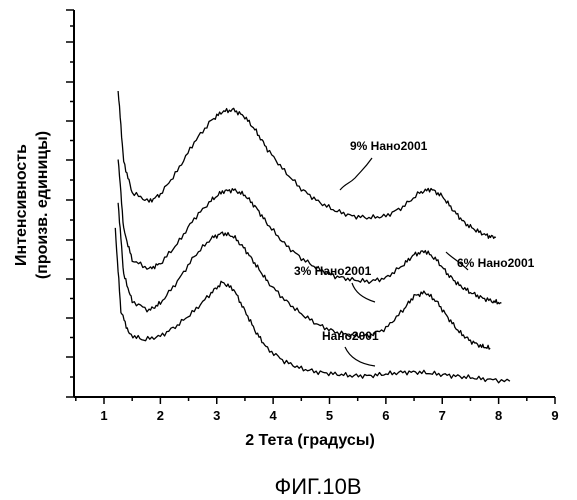 The image size is (577, 500). What do you see at coordinates (498, 415) in the screenshot?
I see `x-tick-label: 8` at bounding box center [498, 415].